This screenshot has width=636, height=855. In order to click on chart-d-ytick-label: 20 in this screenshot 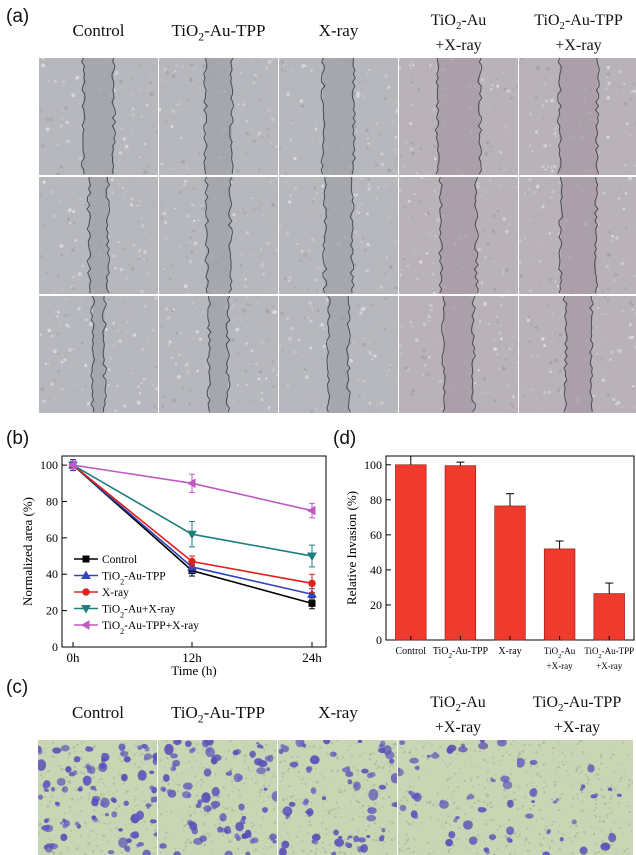, I will do `click(376, 605)`.